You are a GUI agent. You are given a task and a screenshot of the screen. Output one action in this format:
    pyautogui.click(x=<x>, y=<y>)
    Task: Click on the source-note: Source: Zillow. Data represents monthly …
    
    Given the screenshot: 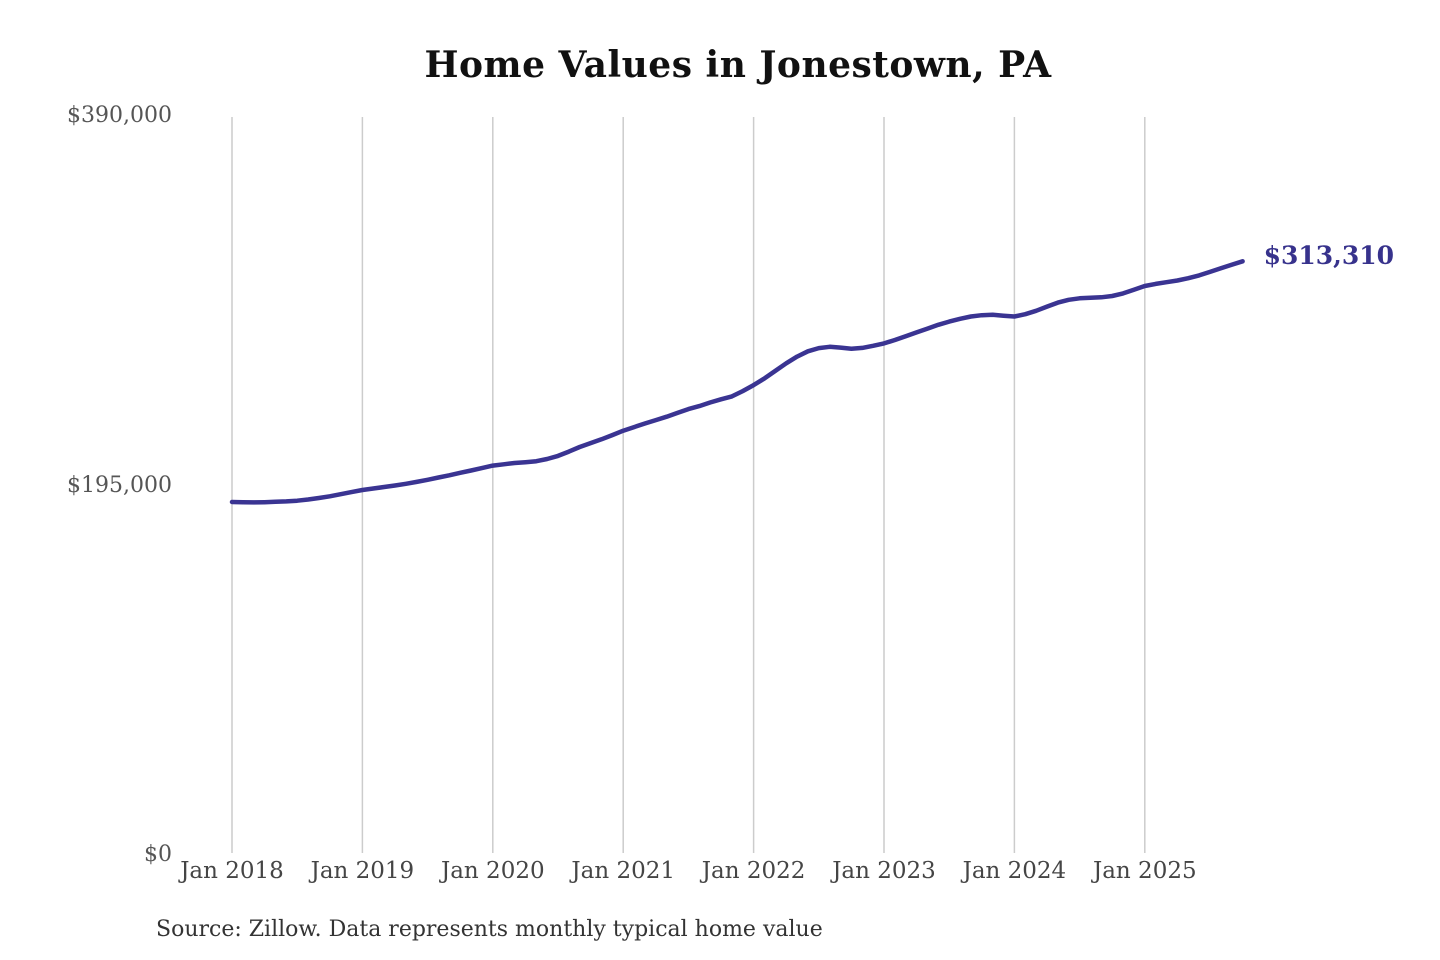 What is the action you would take?
    pyautogui.click(x=489, y=929)
    